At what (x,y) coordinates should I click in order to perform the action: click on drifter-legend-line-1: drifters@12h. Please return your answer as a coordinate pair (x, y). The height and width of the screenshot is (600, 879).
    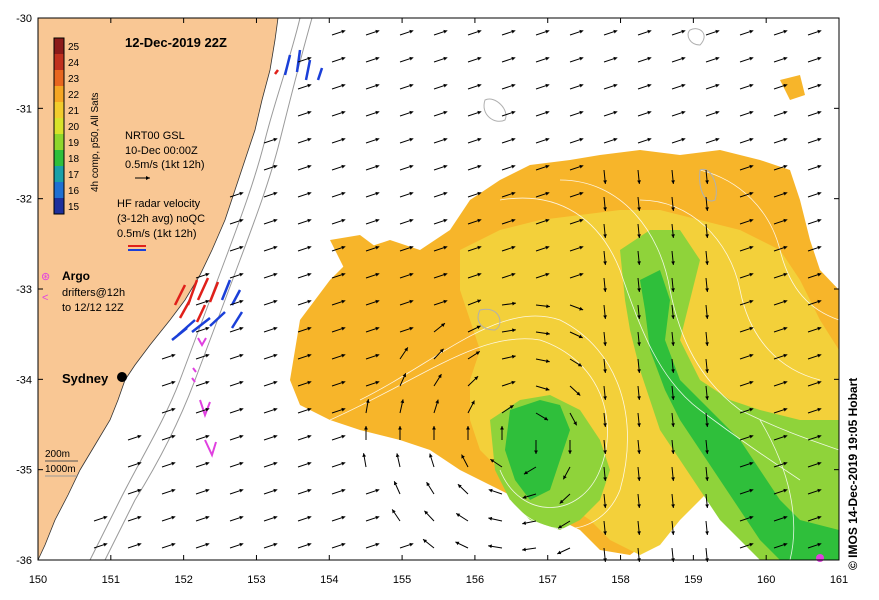
    Looking at the image, I should click on (93, 293).